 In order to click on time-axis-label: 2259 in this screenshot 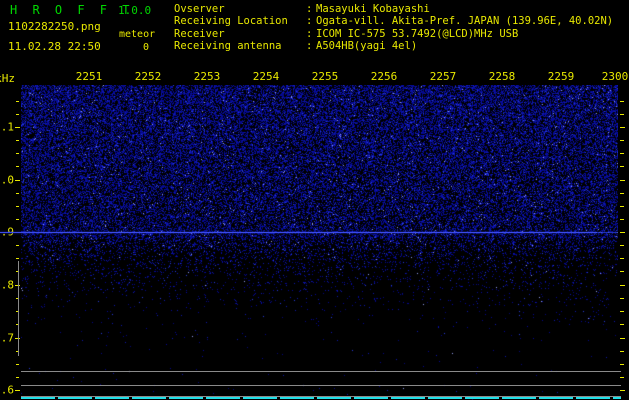, I will do `click(561, 76)`.